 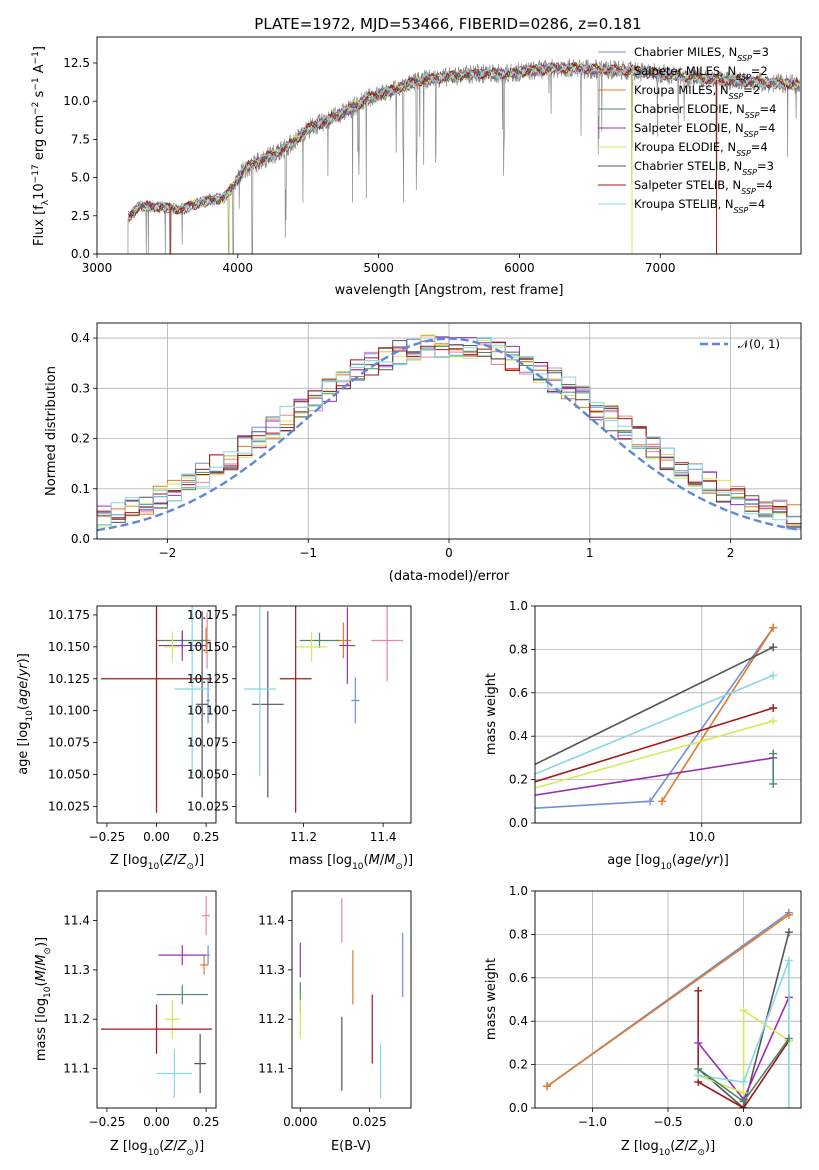 What do you see at coordinates (759, 344) in the screenshot?
I see `legend-label: 𝒩(0, 1)` at bounding box center [759, 344].